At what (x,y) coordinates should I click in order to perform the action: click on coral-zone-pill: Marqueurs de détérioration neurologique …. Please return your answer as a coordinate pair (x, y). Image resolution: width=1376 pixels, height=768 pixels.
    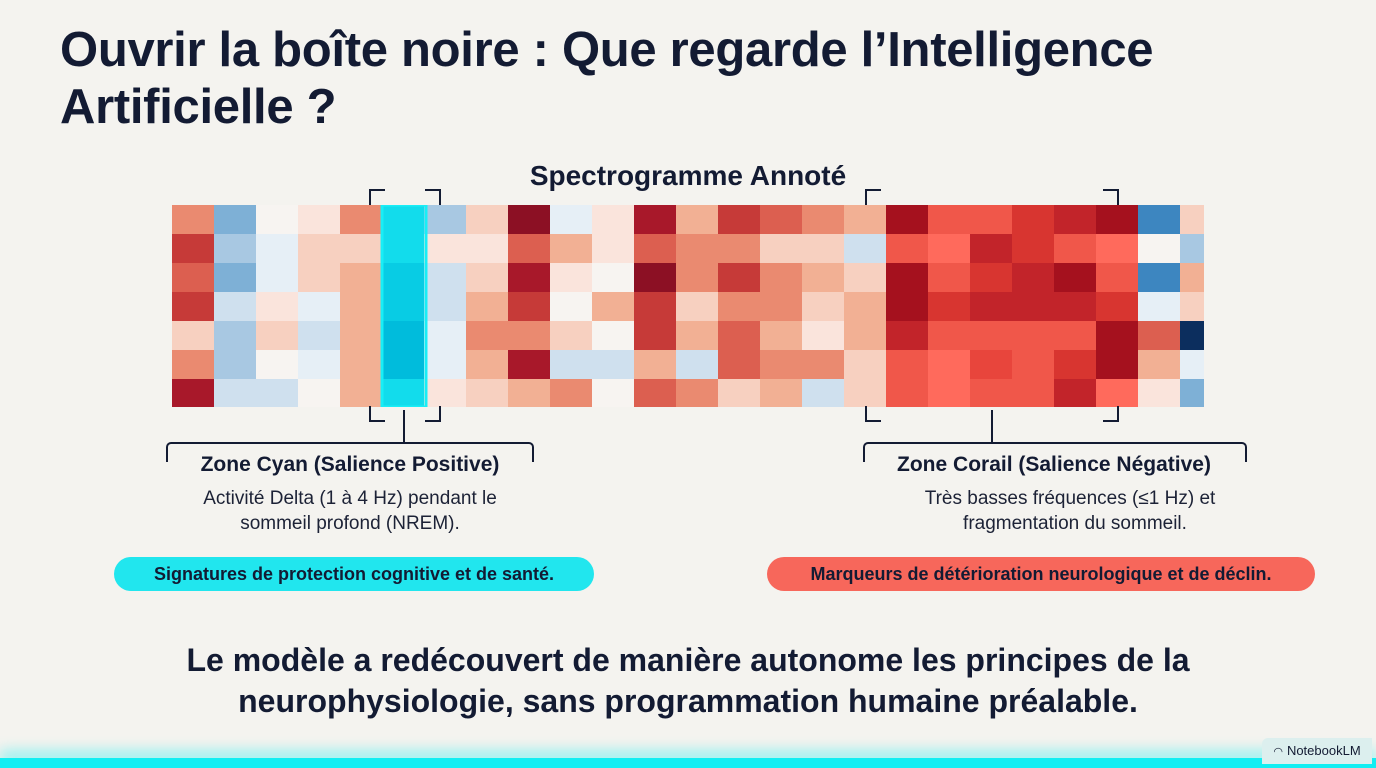
    Looking at the image, I should click on (1041, 574).